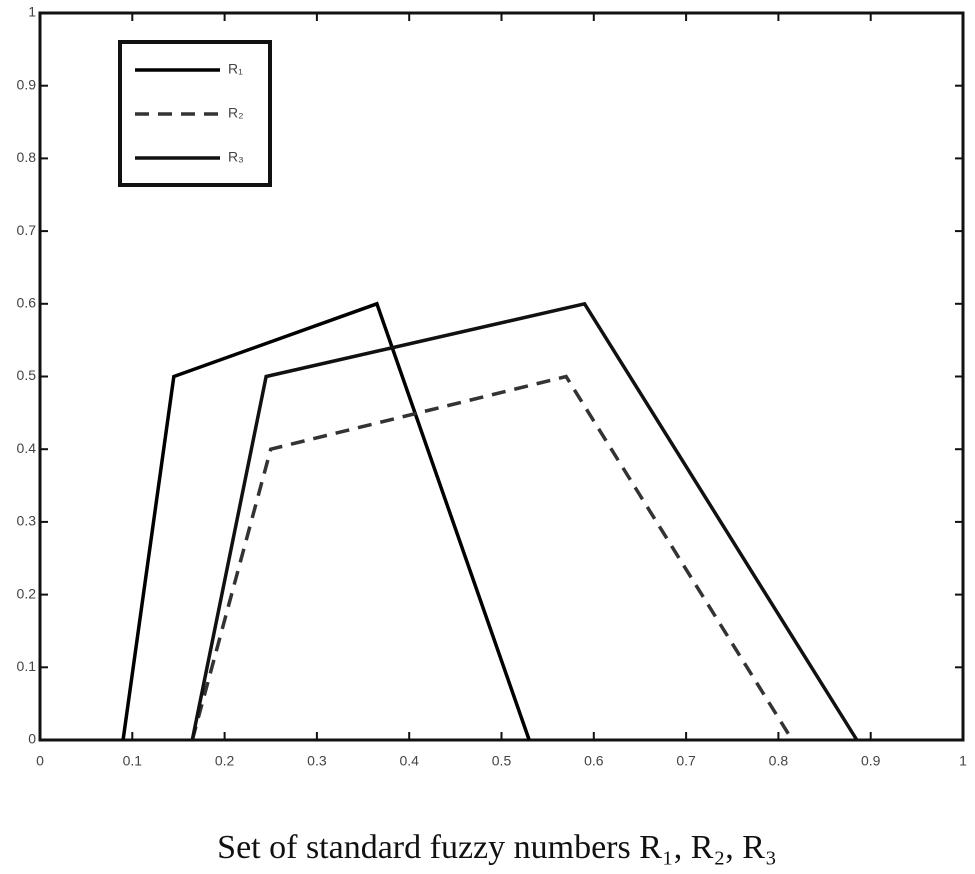  What do you see at coordinates (27, 593) in the screenshot?
I see `y-tick-label: 0.2` at bounding box center [27, 593].